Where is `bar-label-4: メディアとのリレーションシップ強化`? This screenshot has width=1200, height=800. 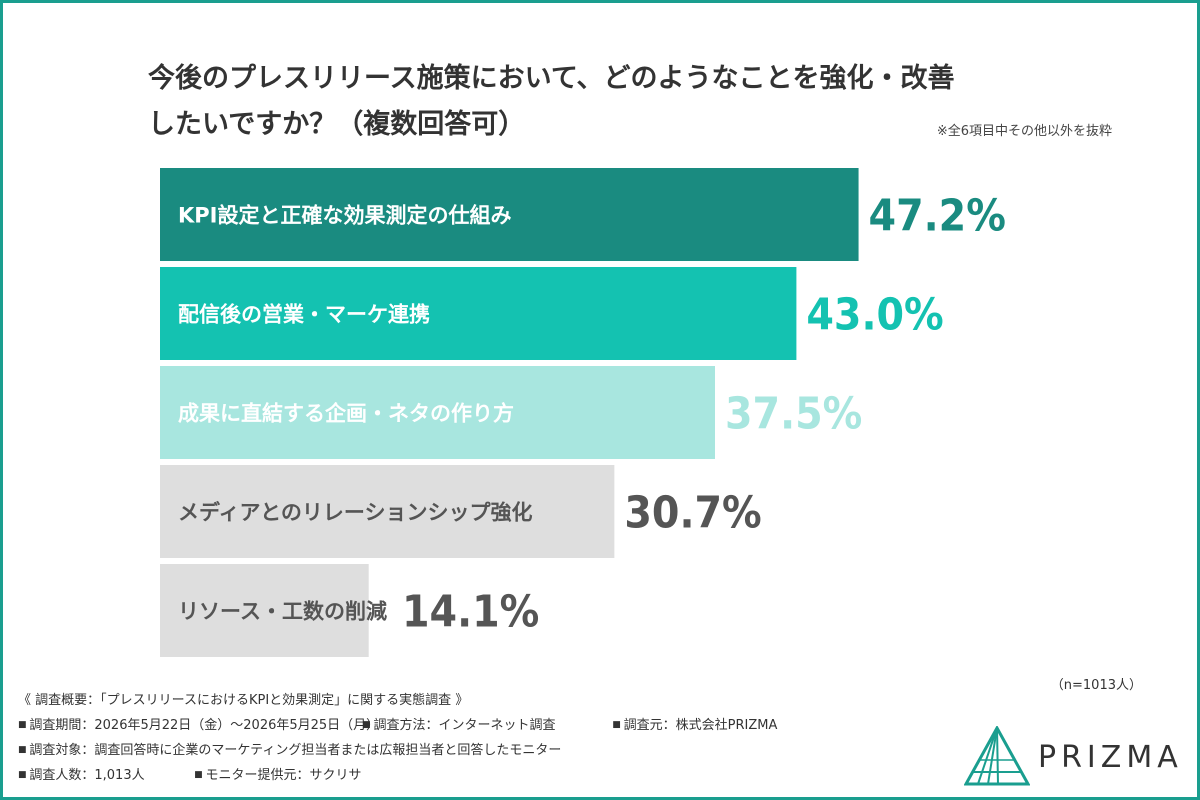
bar-label-4: メディアとのリレーションシップ強化 is located at coordinates (355, 513).